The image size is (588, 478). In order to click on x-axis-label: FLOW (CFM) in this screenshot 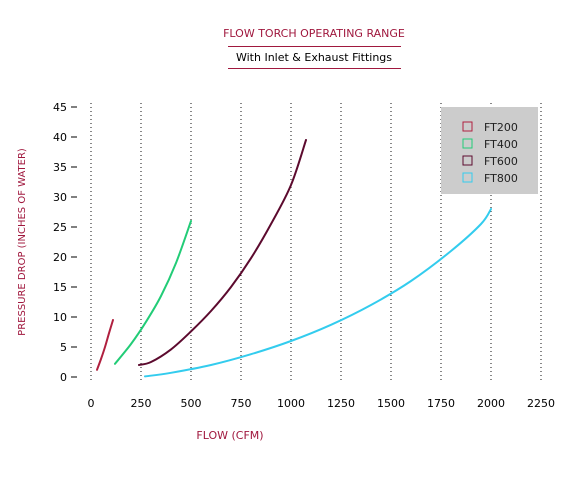, I will do `click(229, 435)`.